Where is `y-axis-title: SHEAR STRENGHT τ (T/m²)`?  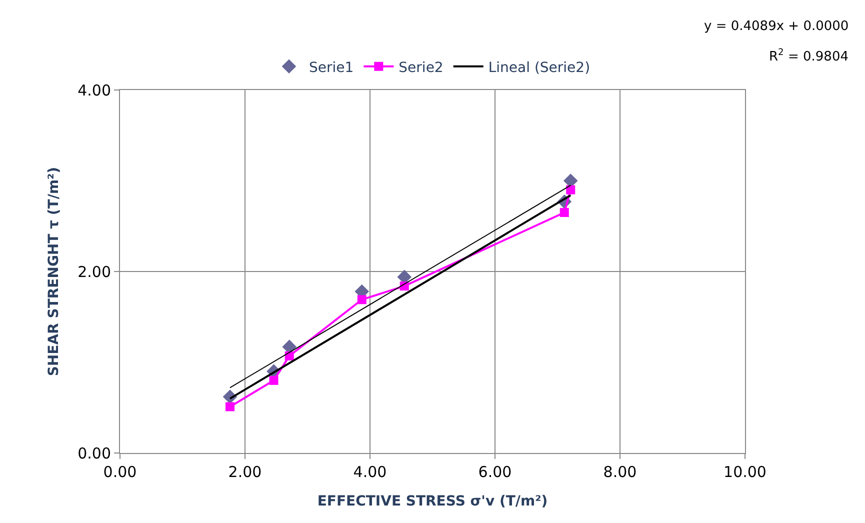 y-axis-title: SHEAR STRENGHT τ (T/m²) is located at coordinates (54, 271).